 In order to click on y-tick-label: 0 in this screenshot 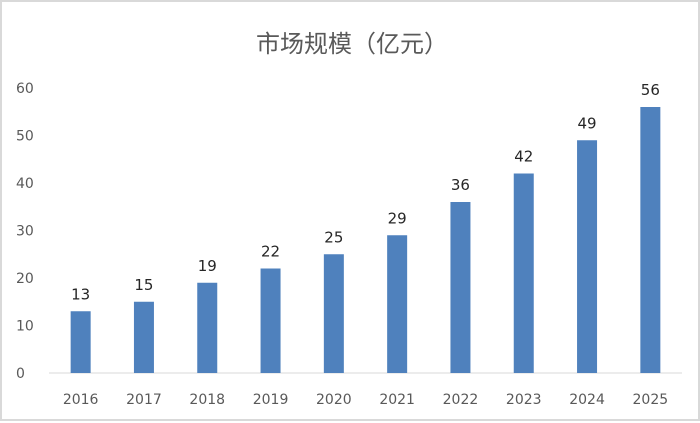, I will do `click(20, 374)`.